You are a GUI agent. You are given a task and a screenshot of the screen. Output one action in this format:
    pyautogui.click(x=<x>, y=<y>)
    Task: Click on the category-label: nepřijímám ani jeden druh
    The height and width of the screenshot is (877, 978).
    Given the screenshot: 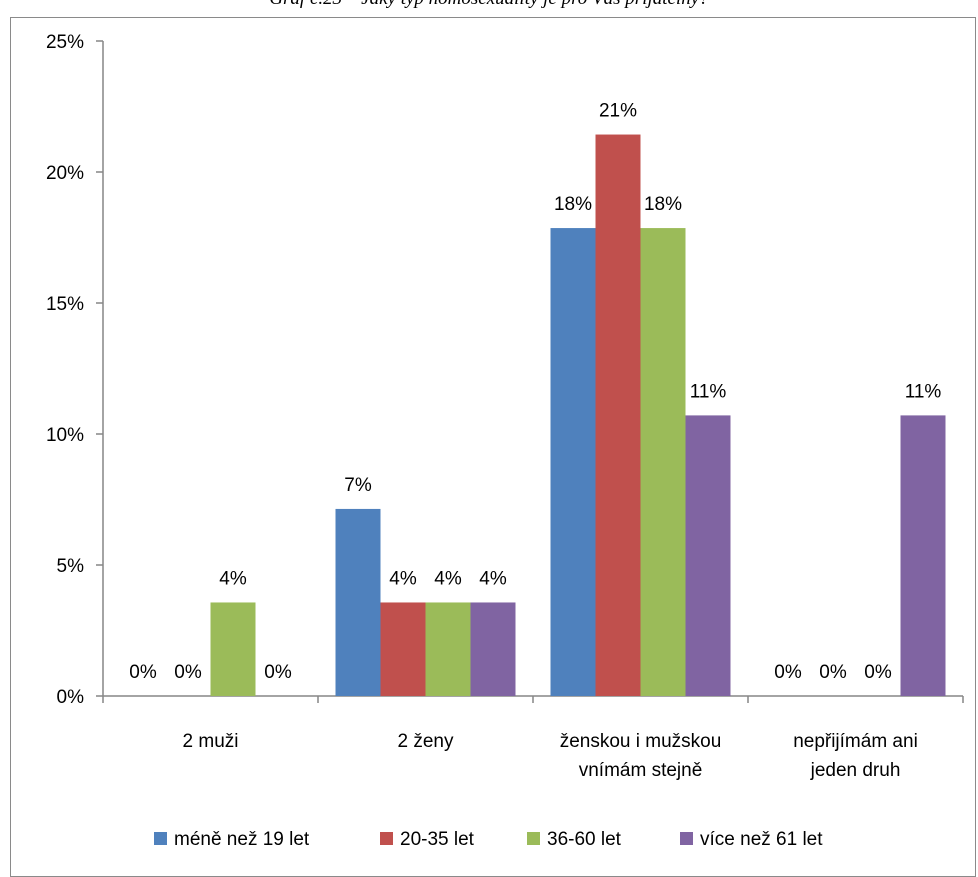 What is the action you would take?
    pyautogui.click(x=855, y=756)
    